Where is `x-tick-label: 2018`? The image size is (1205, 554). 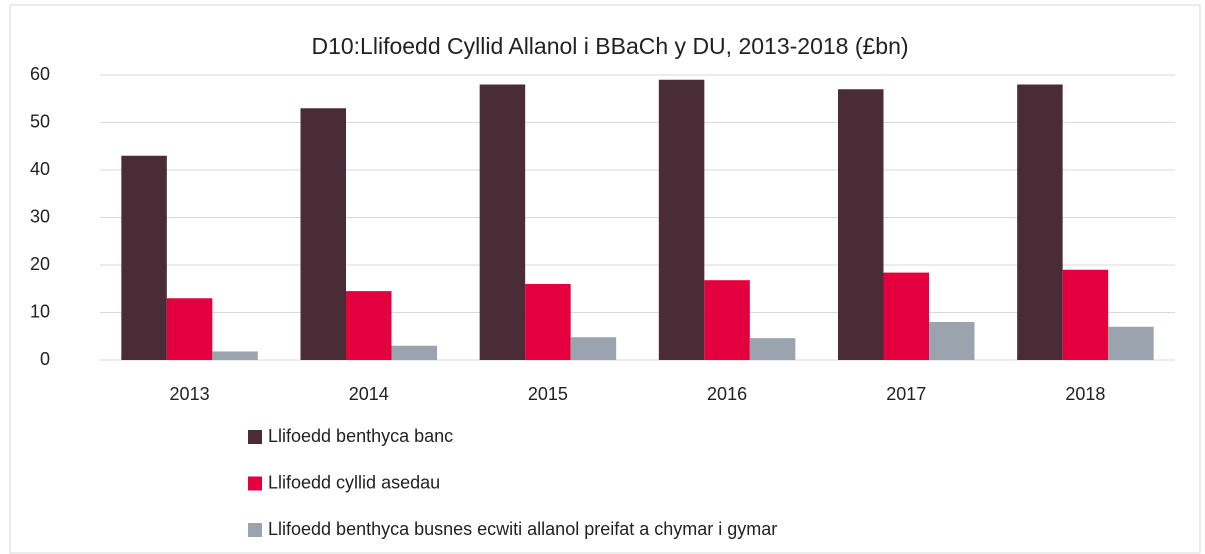 x-tick-label: 2018 is located at coordinates (1085, 394).